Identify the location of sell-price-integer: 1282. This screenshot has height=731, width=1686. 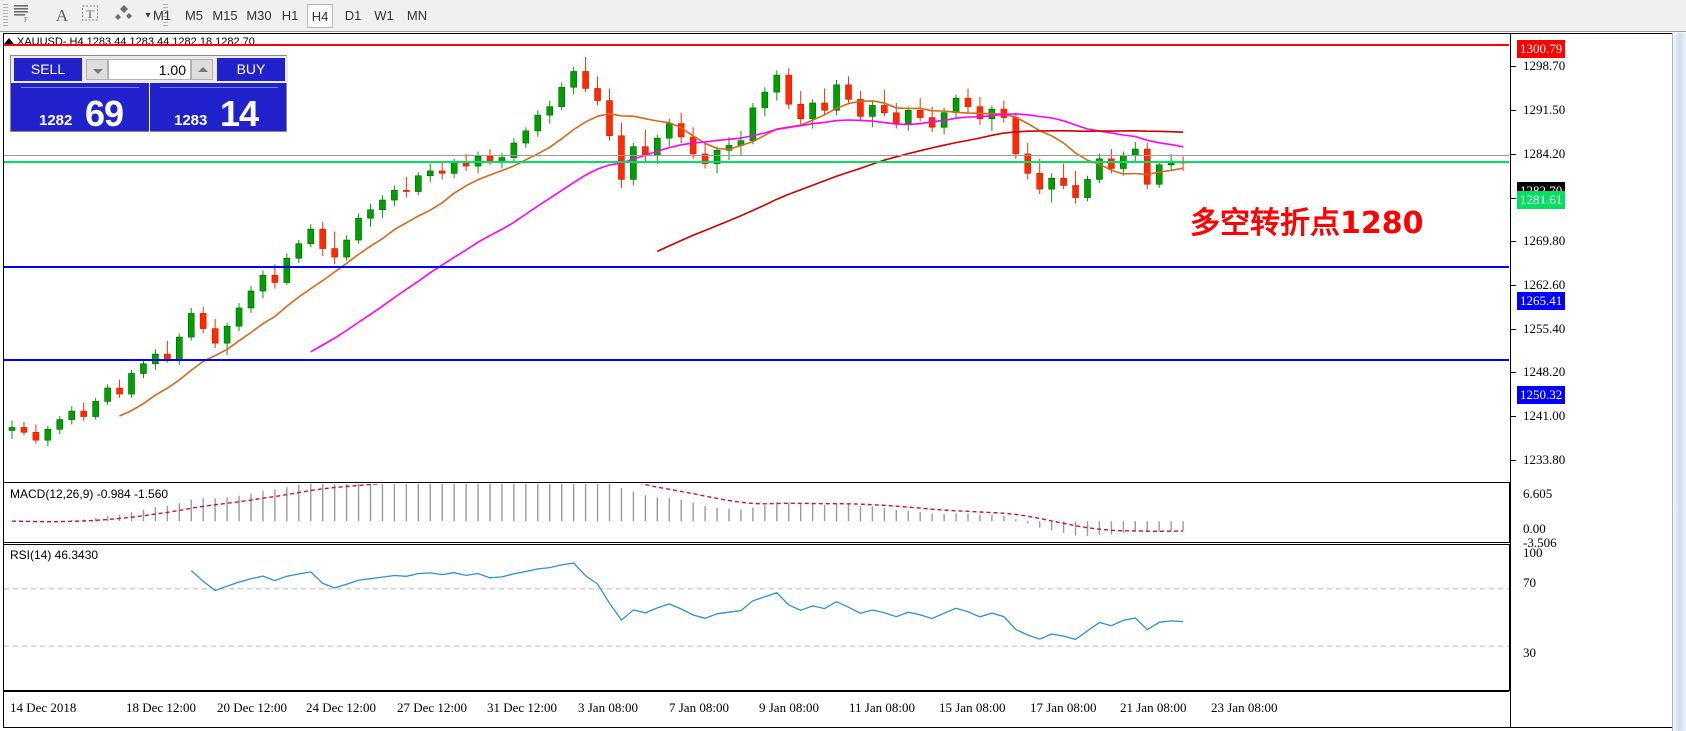
(56, 120).